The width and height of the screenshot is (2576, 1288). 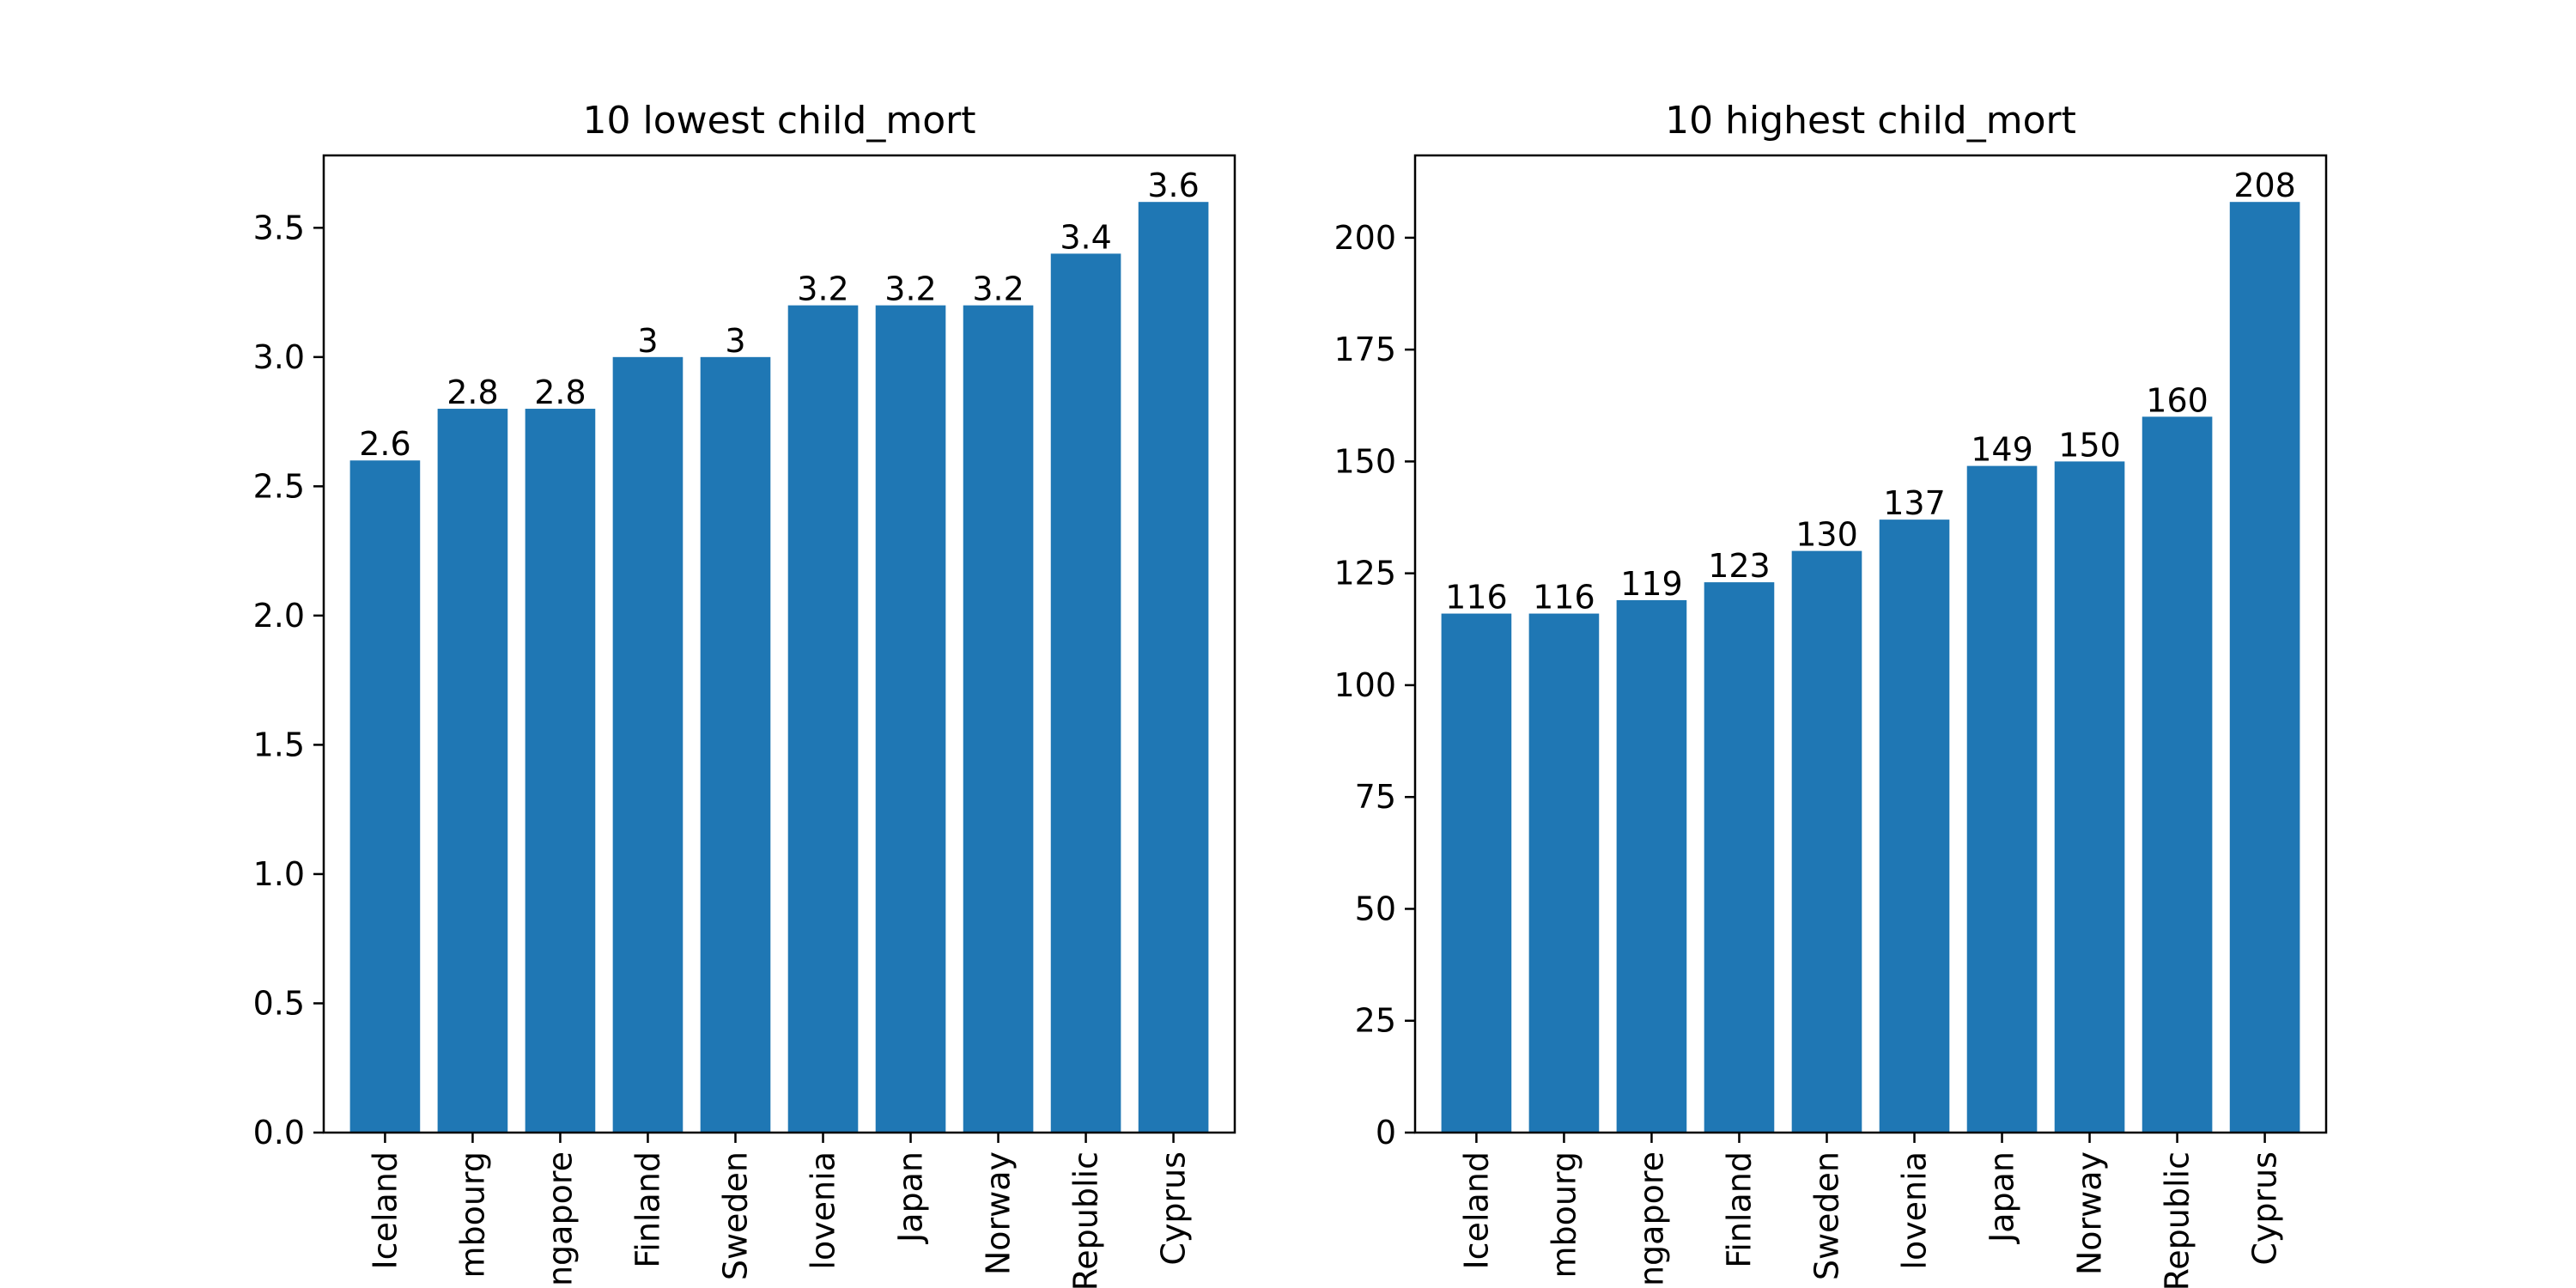 What do you see at coordinates (823, 1210) in the screenshot?
I see `lowest-xtick-label-5: lovenia` at bounding box center [823, 1210].